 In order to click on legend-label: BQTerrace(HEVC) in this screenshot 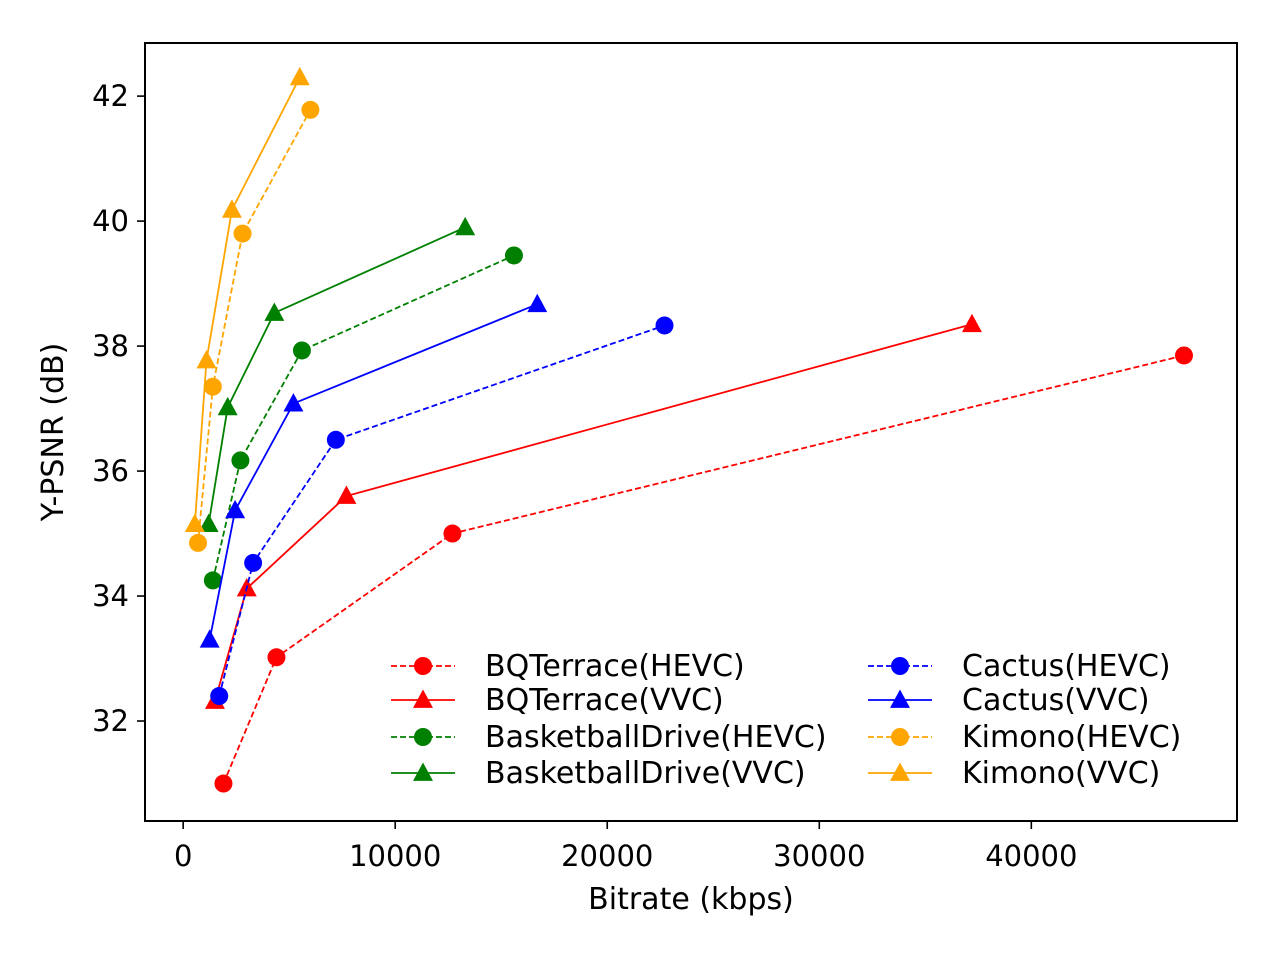, I will do `click(615, 666)`.